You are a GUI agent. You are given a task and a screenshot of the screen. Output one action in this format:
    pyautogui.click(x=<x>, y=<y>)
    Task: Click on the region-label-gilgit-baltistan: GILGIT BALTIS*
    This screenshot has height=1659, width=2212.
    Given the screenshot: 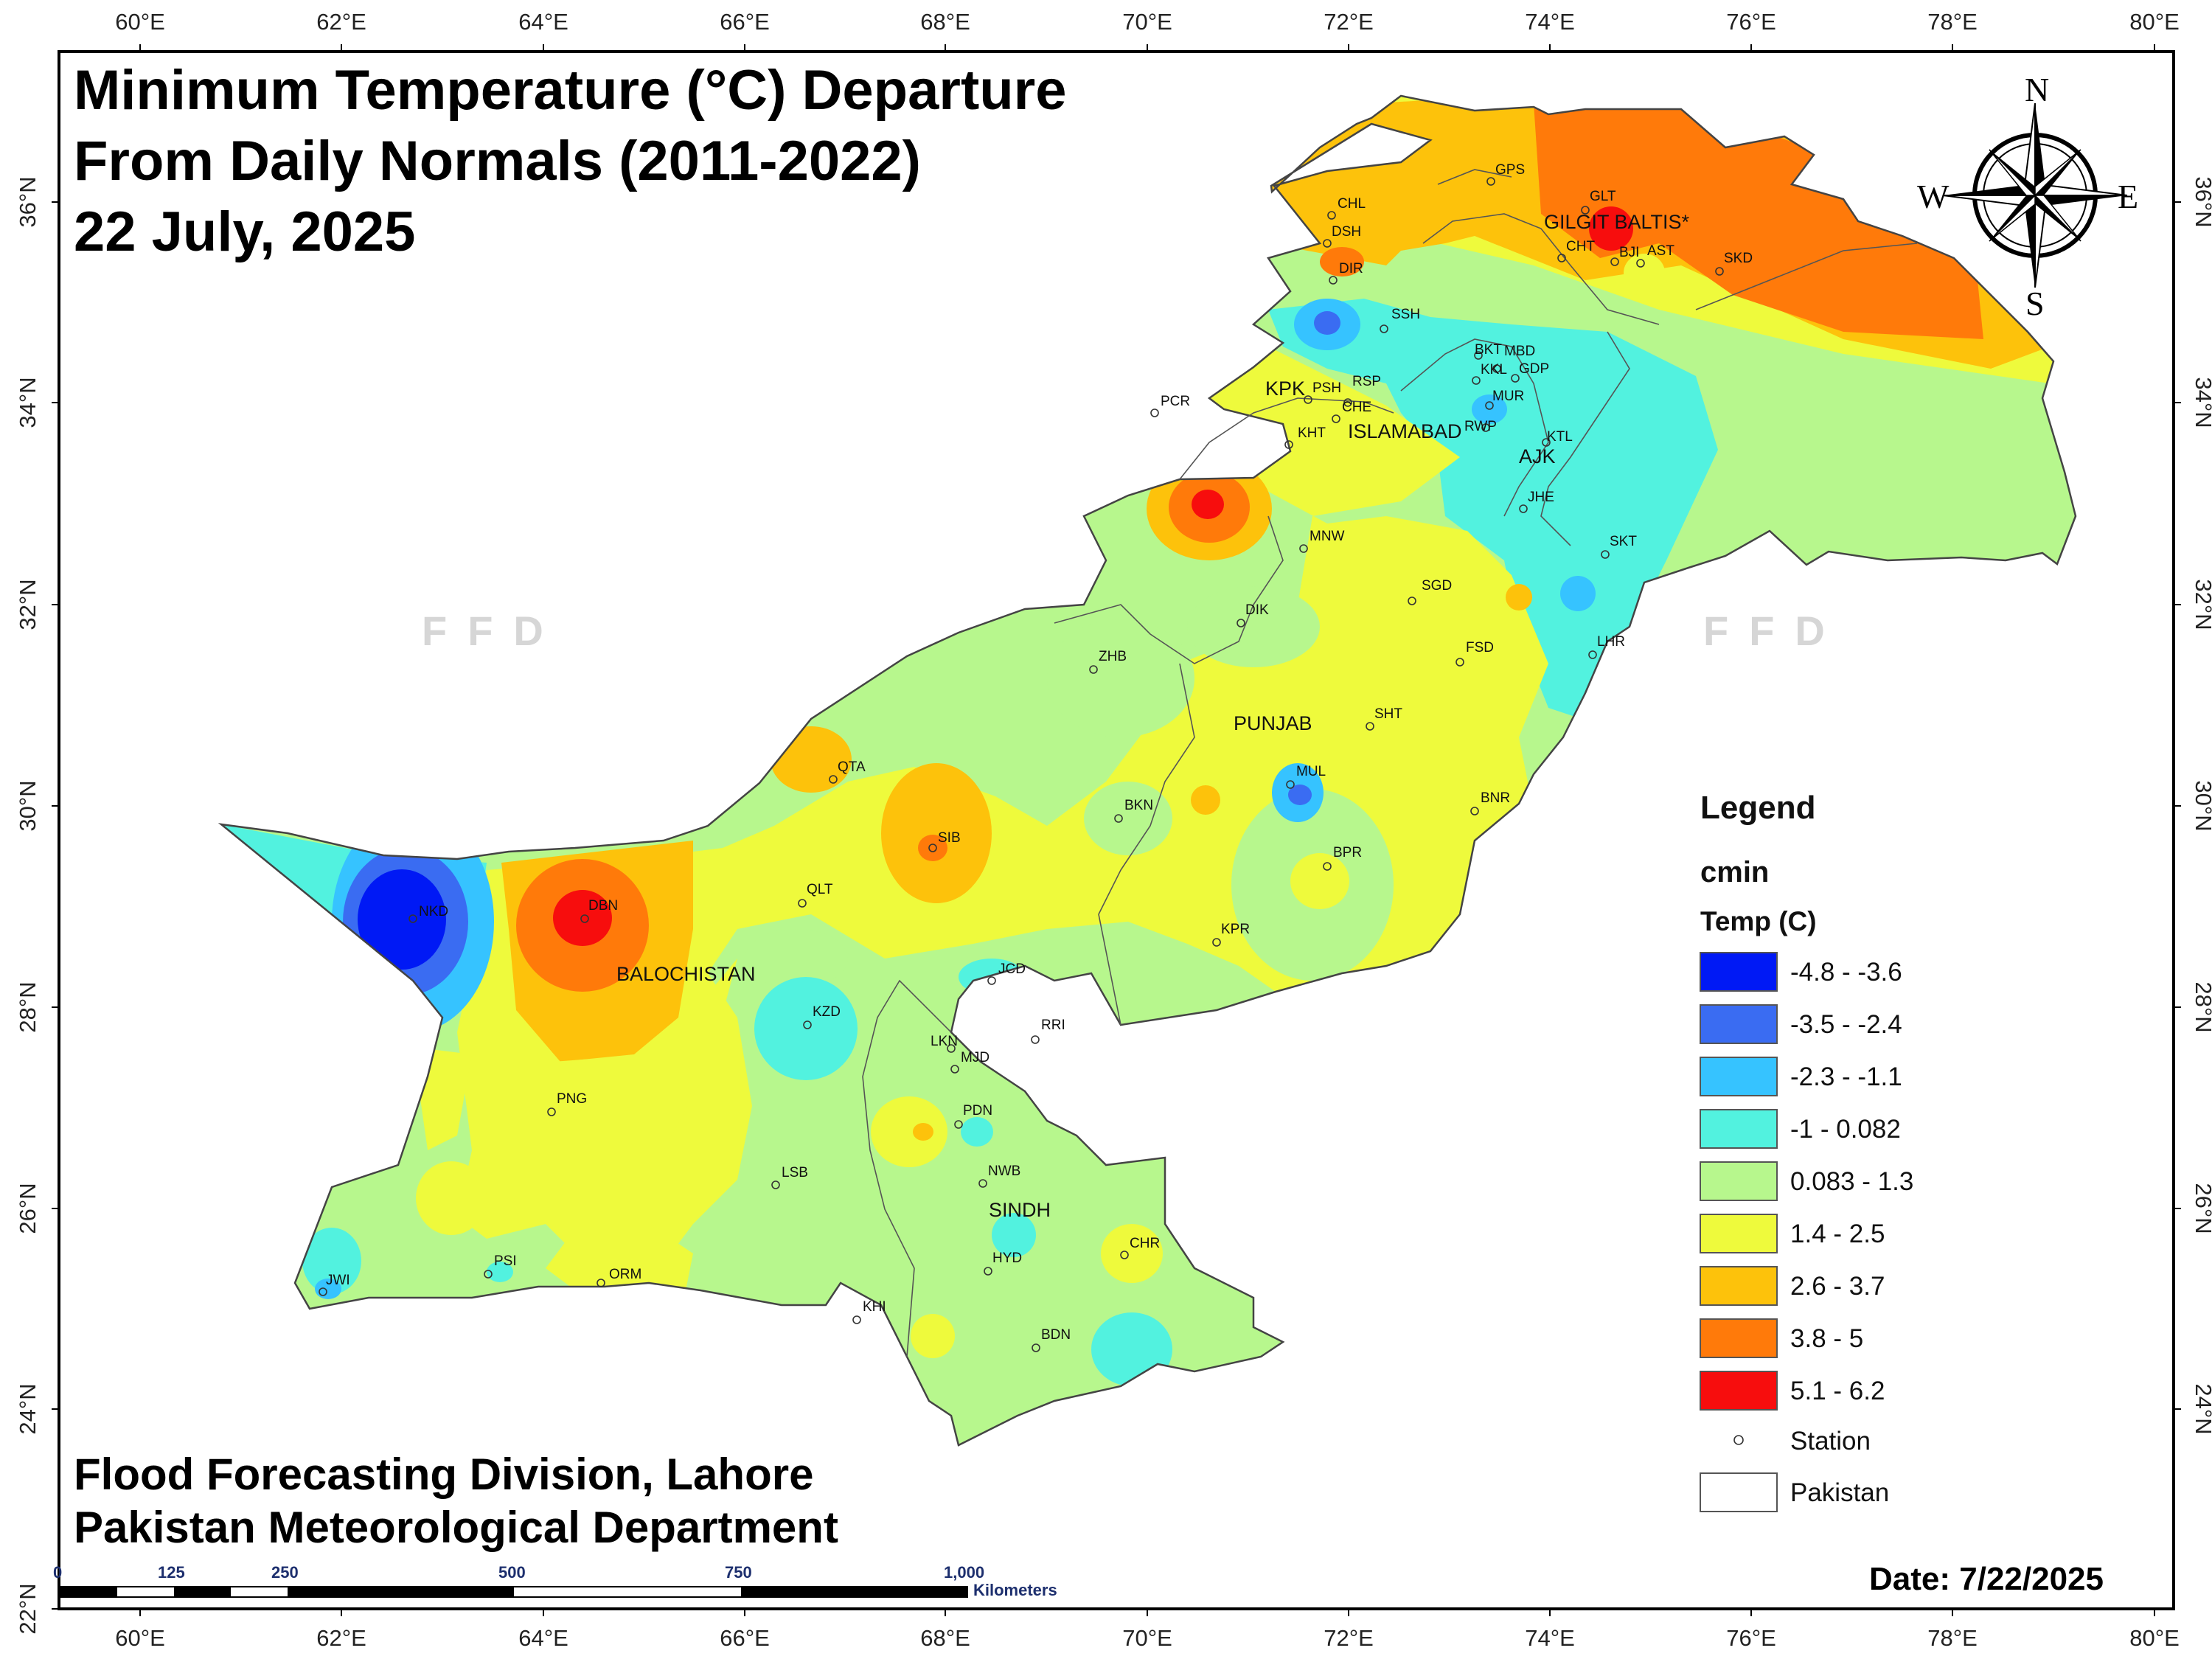 What is the action you would take?
    pyautogui.click(x=1617, y=222)
    